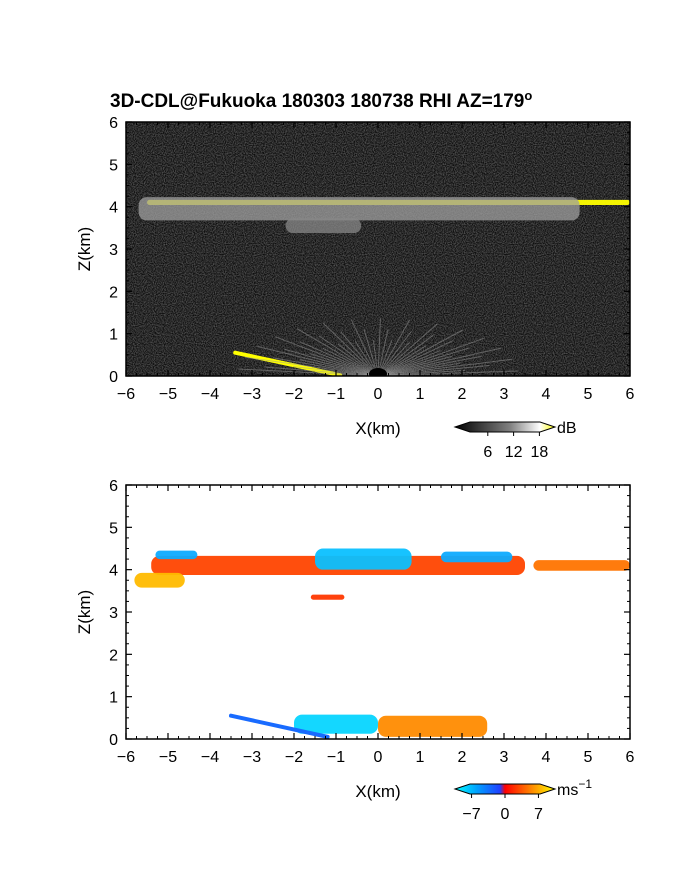  I want to click on bottom-ylabel: Z(km), so click(84, 612).